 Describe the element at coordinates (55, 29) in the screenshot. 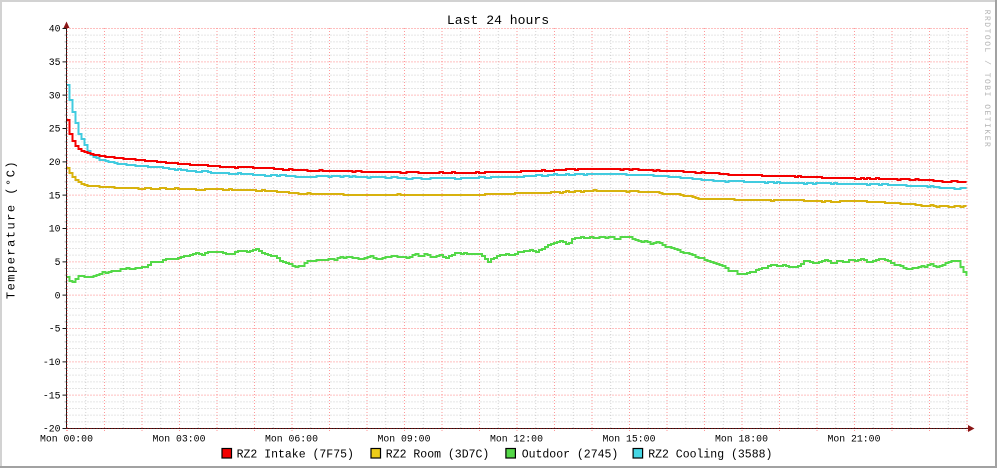

I see `svg-text: 40` at that location.